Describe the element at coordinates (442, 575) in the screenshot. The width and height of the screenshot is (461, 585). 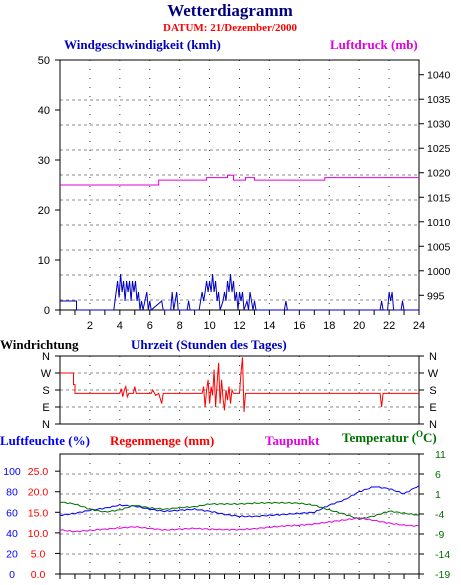
I see `temperature-tick-label: -19` at that location.